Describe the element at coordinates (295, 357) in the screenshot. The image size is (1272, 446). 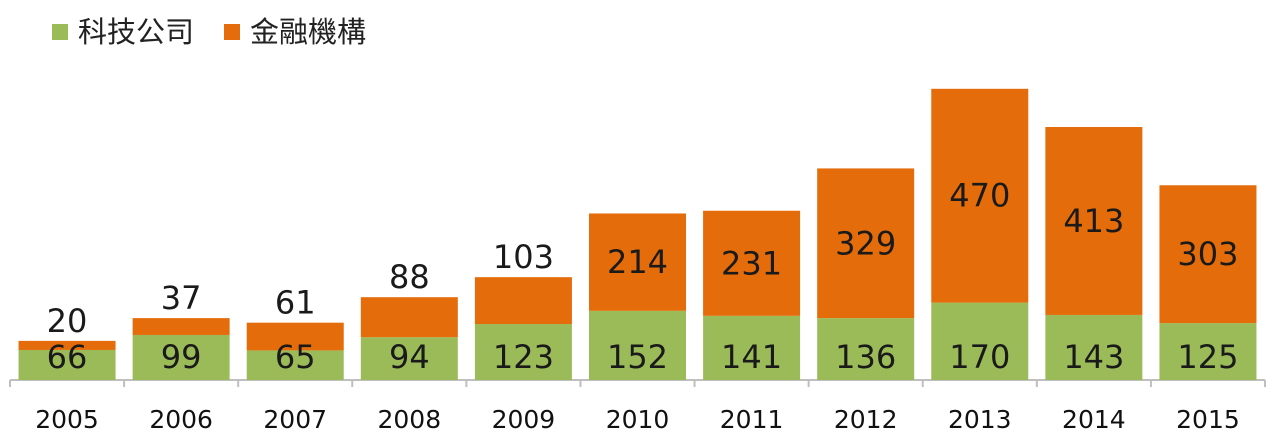
I see `data-label-tech: 65` at that location.